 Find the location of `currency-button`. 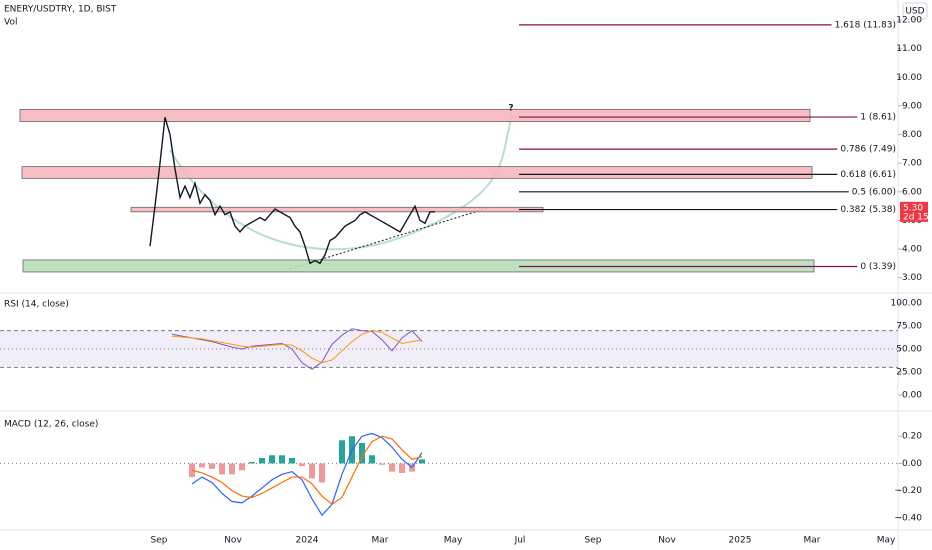

currency-button is located at coordinates (915, 11).